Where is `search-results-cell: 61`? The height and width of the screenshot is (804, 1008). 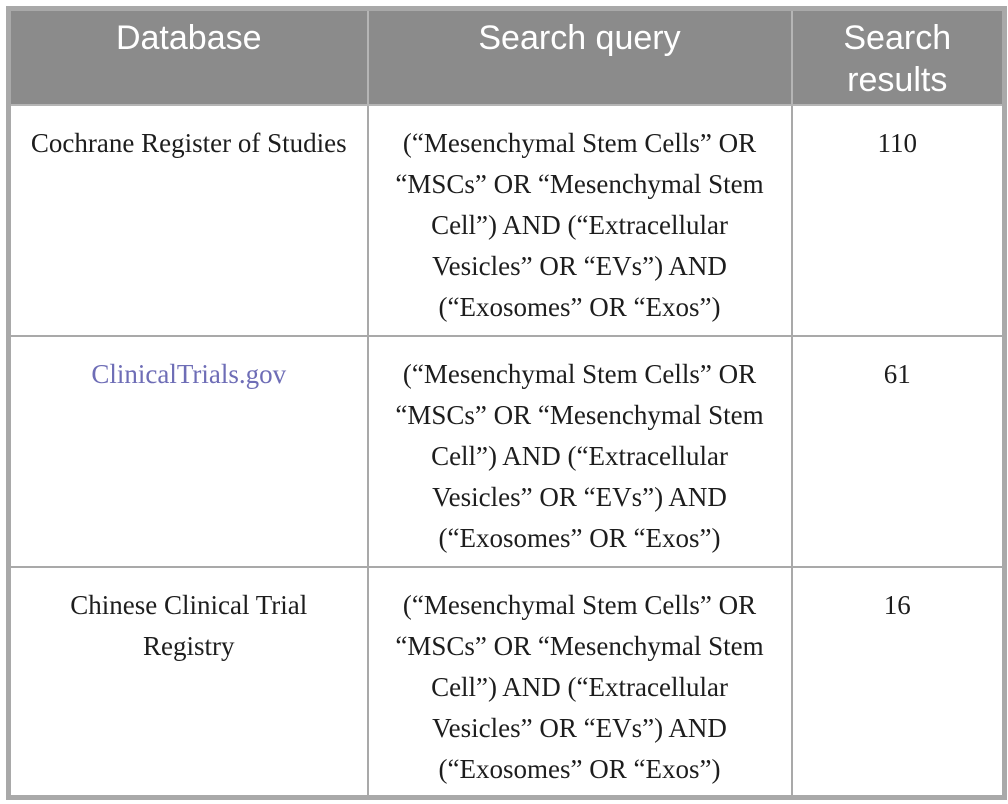 search-results-cell: 61 is located at coordinates (898, 451).